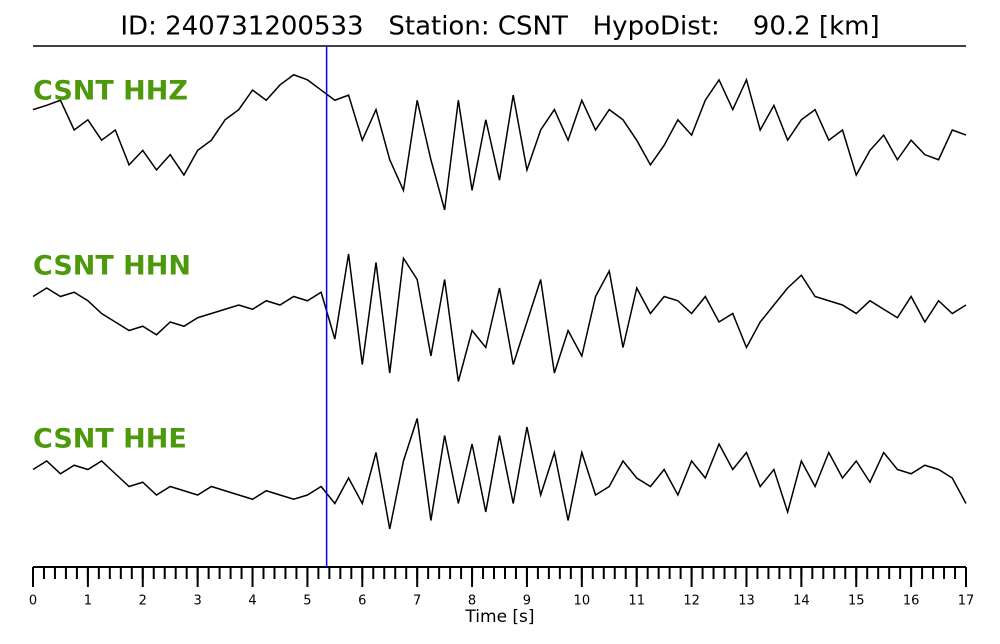 This screenshot has height=644, width=1000. What do you see at coordinates (110, 91) in the screenshot?
I see `trace-label: CSNT HHZ` at bounding box center [110, 91].